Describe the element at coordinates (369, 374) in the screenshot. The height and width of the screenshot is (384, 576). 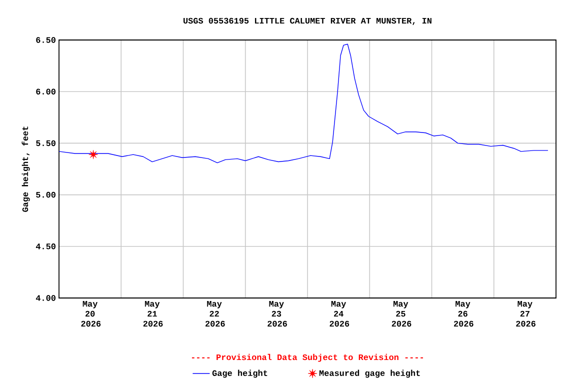
I see `legend-label: Measured gage height` at that location.